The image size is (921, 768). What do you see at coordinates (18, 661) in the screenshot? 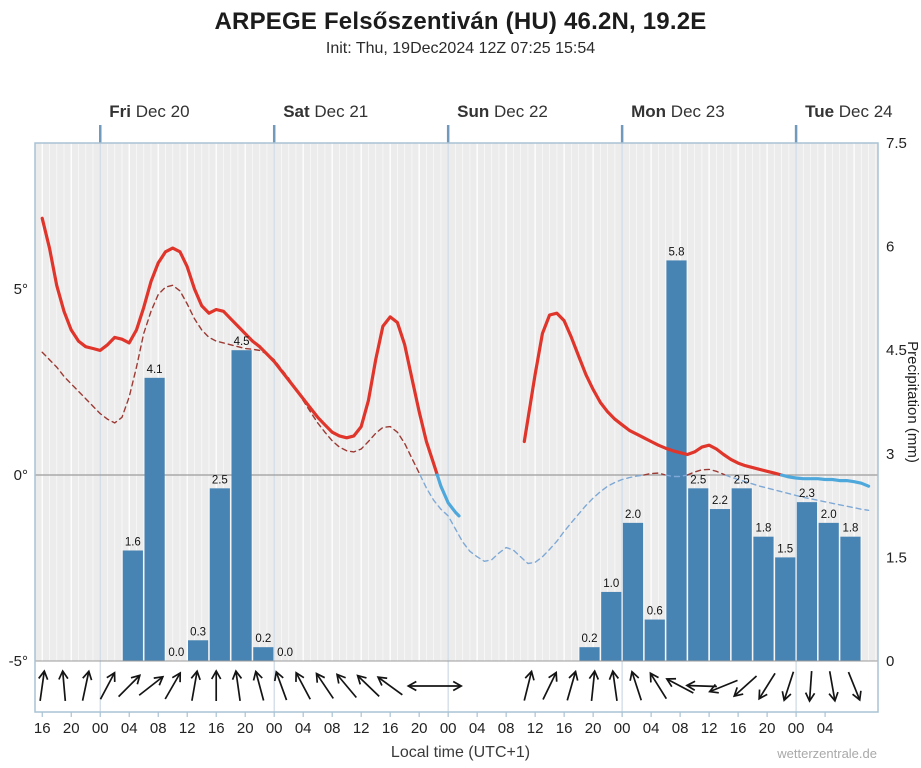
I see `temp-axis-label: -5°` at bounding box center [18, 661].